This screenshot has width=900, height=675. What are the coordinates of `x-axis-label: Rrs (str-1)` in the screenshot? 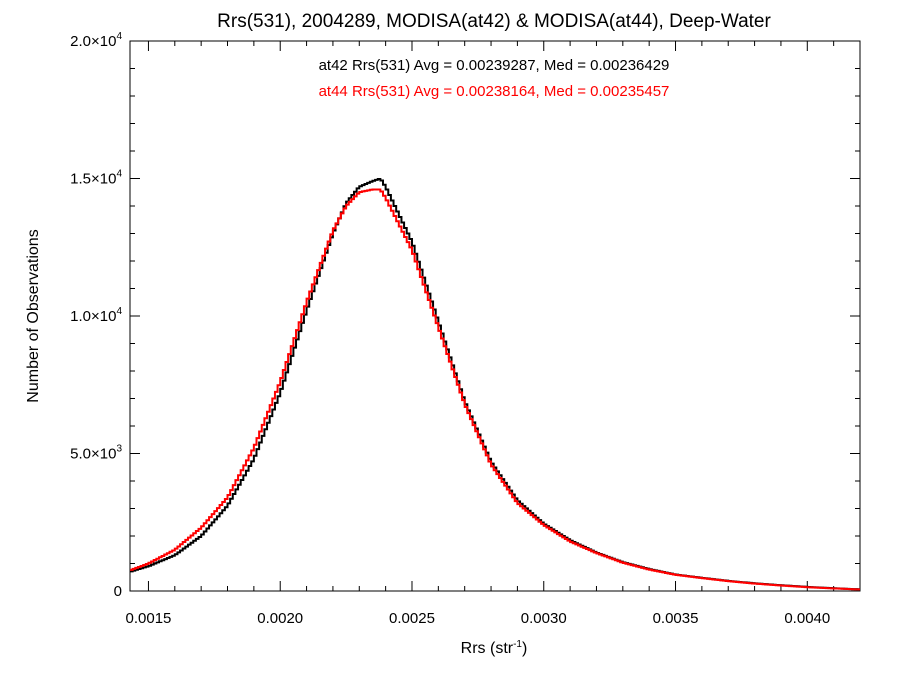 It's located at (494, 648).